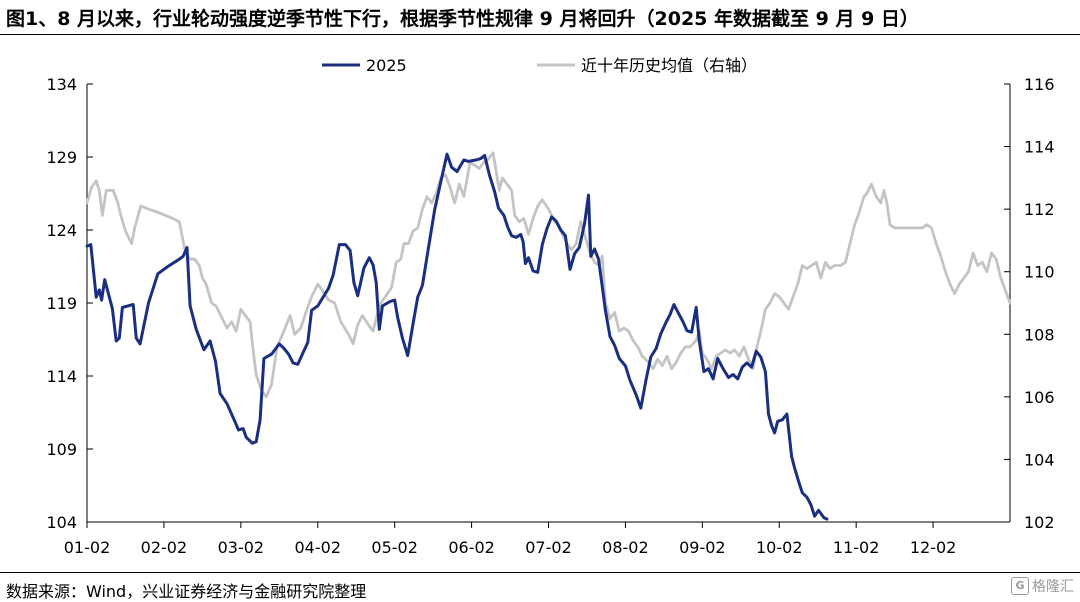 This screenshot has height=602, width=1080. I want to click on title-divider, so click(540, 34).